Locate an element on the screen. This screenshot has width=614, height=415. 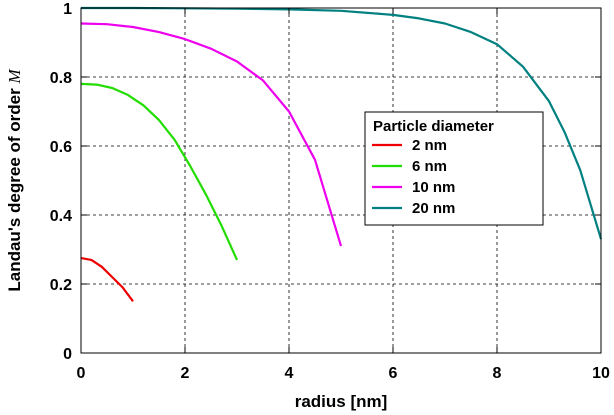
y-tick-label: 0.8 is located at coordinates (61, 78).